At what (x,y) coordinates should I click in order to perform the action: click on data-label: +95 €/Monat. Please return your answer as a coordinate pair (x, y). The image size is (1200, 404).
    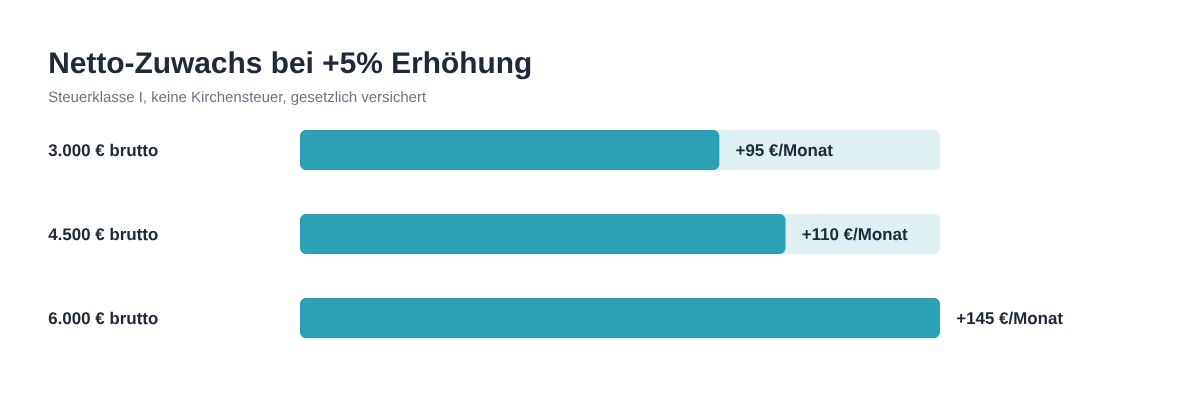
    Looking at the image, I should click on (784, 150).